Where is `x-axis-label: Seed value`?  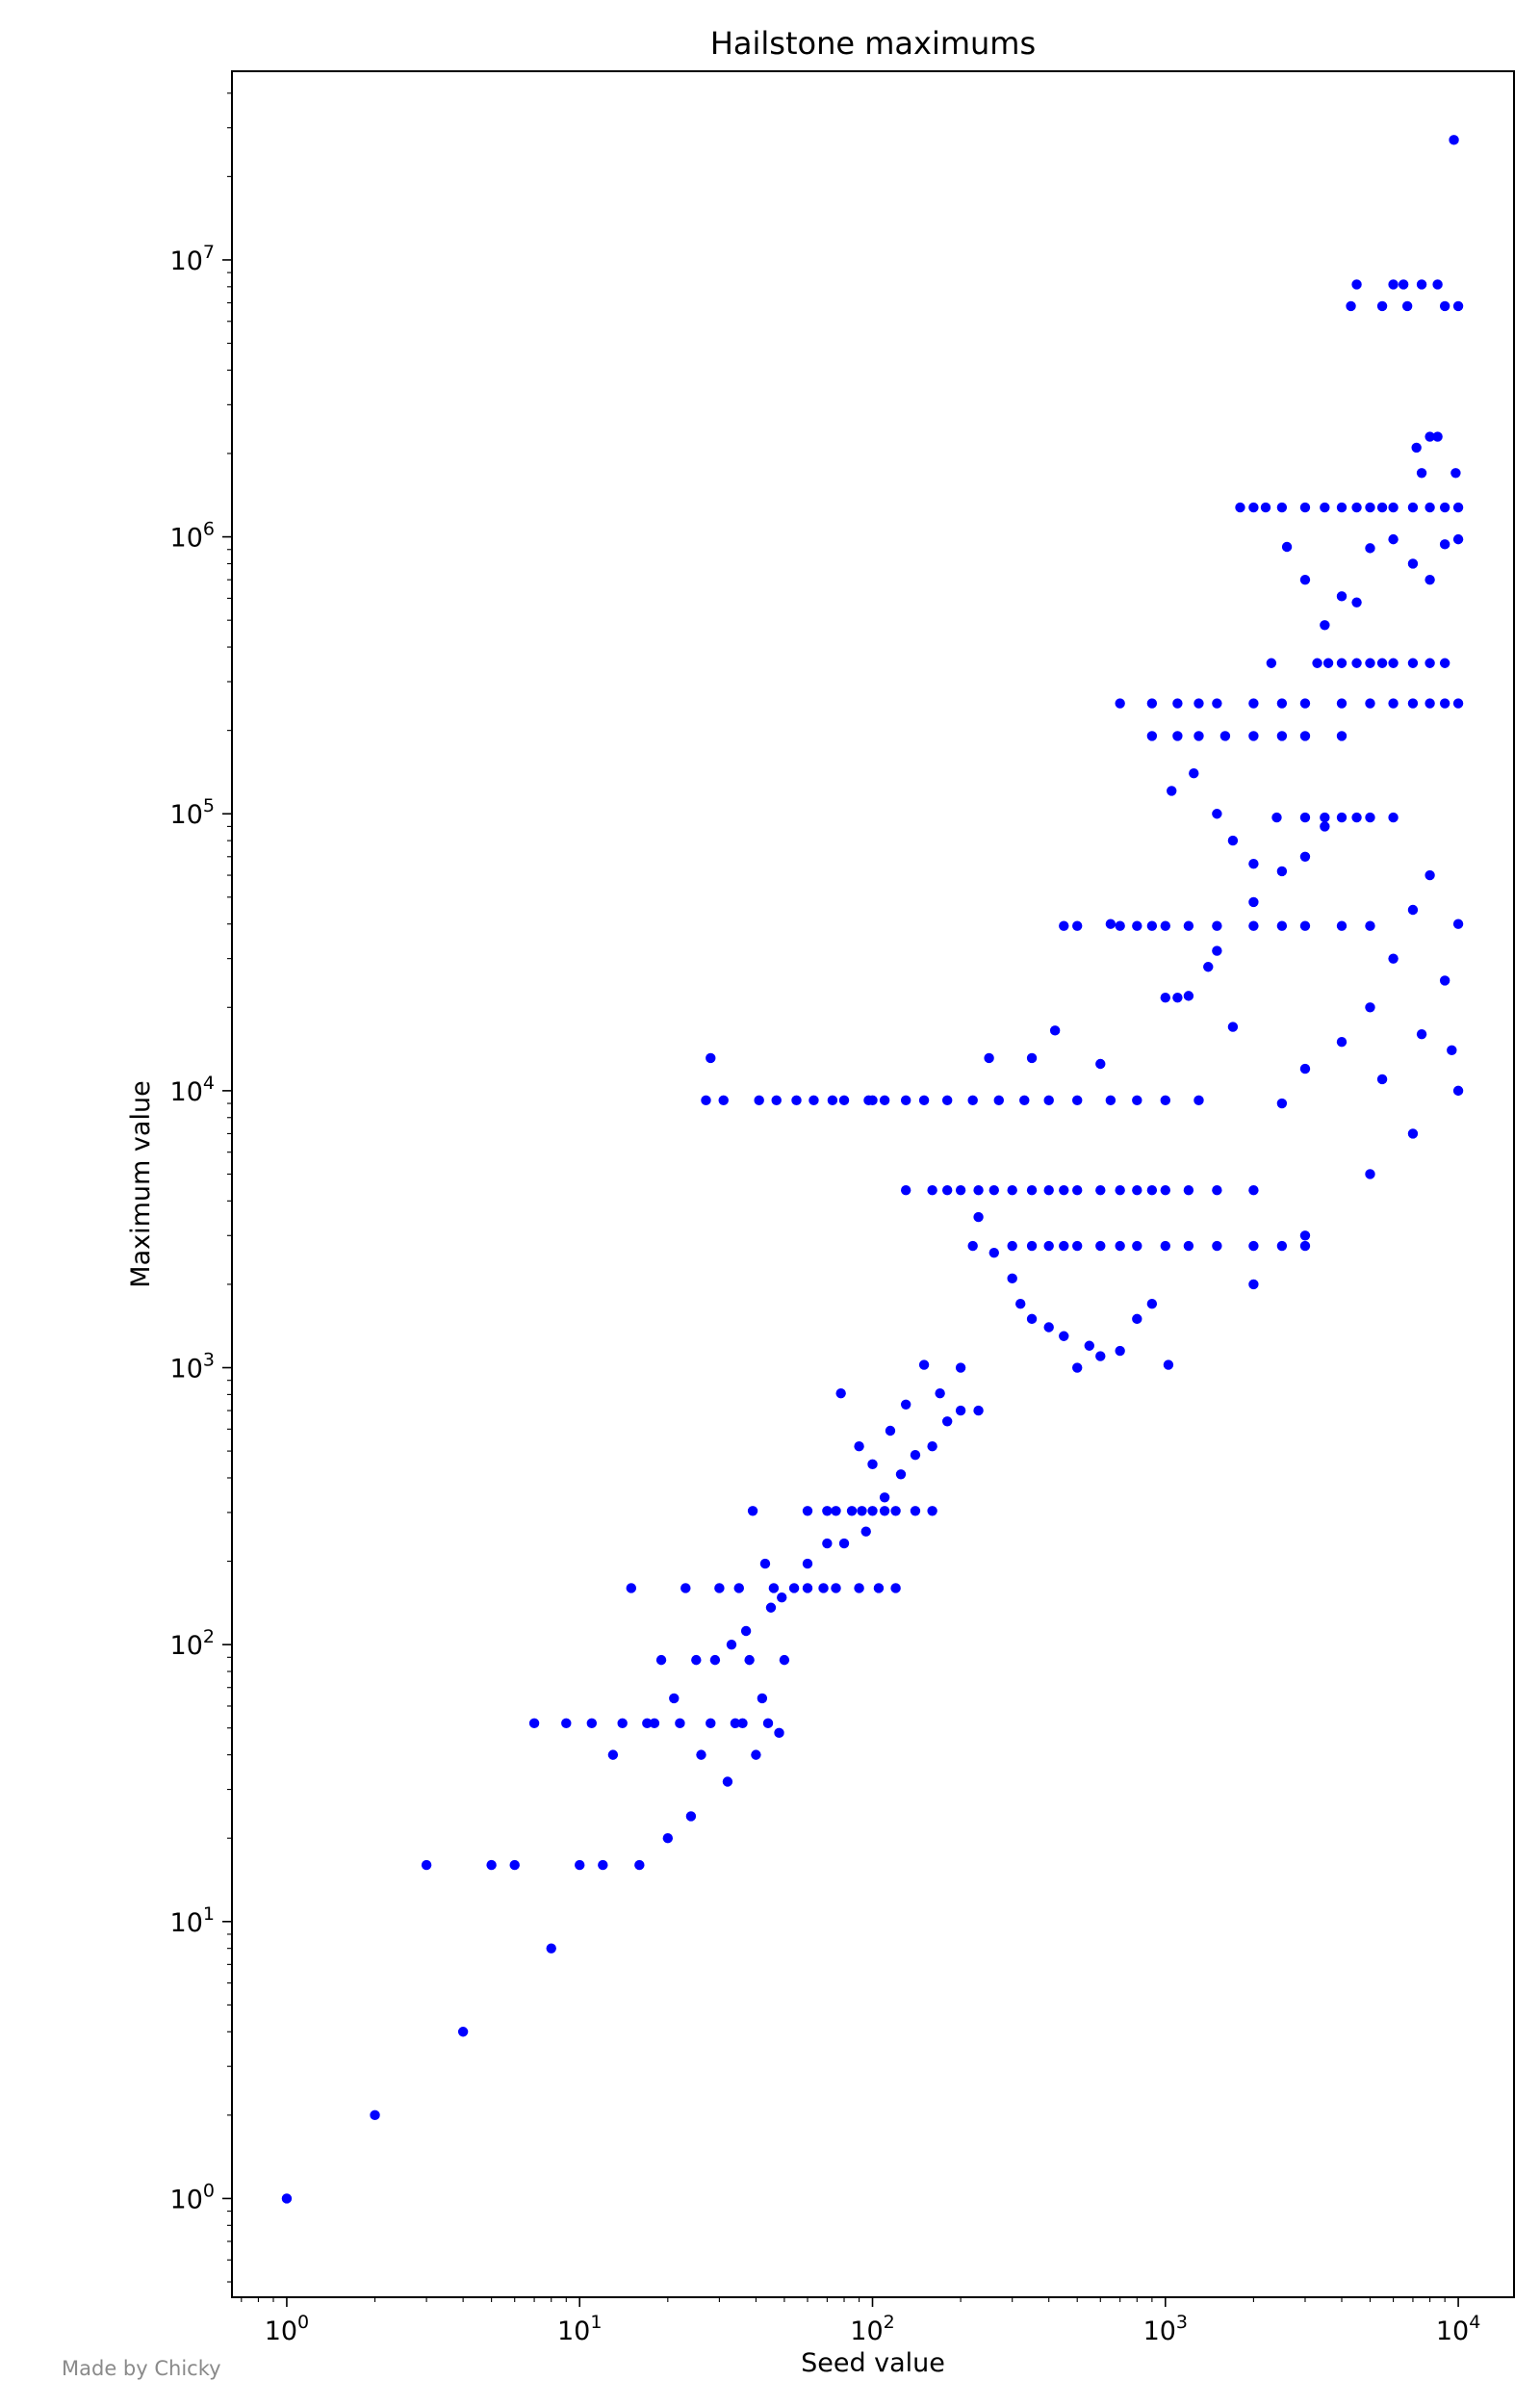
x-axis-label: Seed value is located at coordinates (873, 2363).